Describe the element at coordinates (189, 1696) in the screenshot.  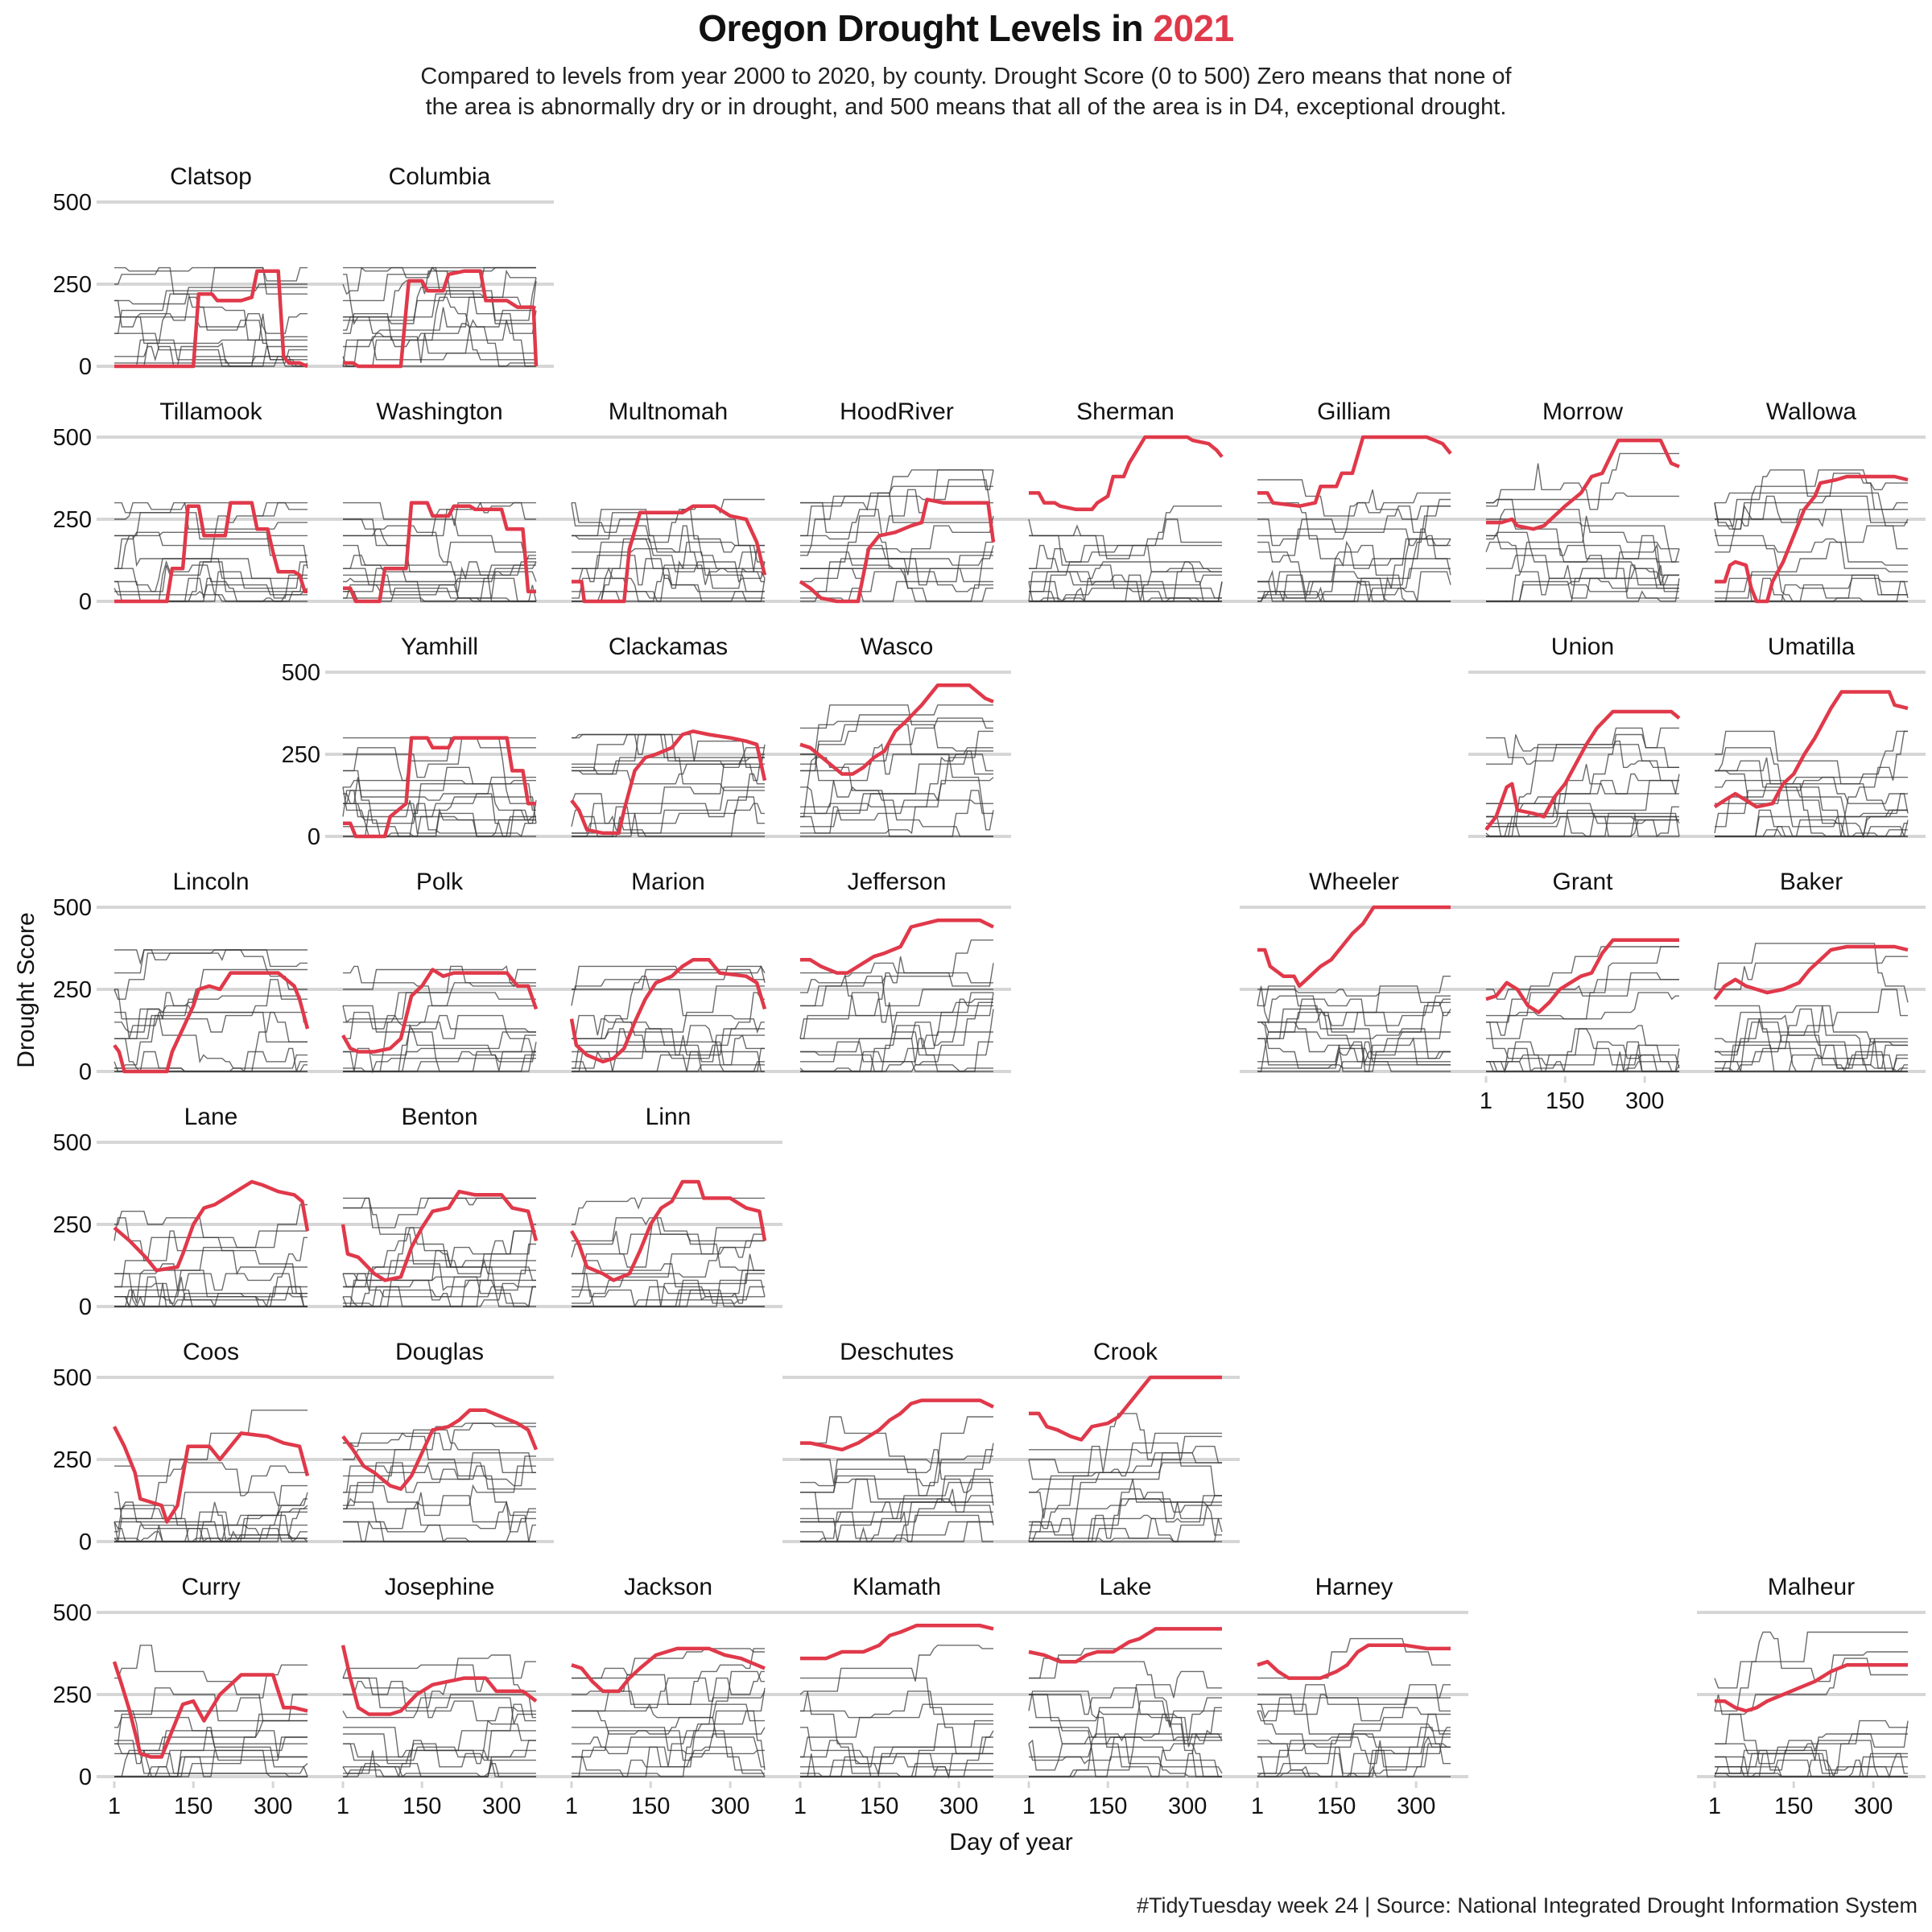
I see `panel-curry: 0 250 500 Curry 1 150 300` at that location.